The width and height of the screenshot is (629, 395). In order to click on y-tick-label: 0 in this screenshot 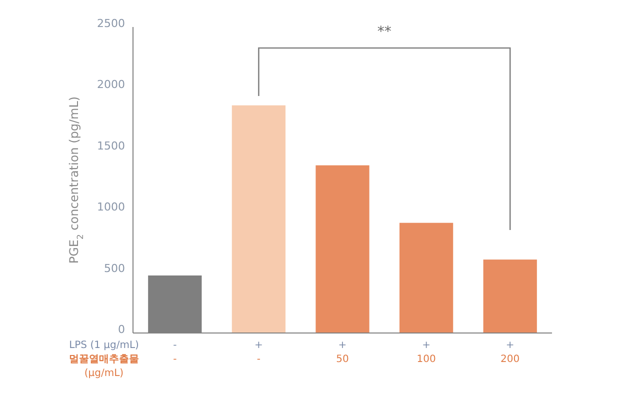, I will do `click(121, 329)`.